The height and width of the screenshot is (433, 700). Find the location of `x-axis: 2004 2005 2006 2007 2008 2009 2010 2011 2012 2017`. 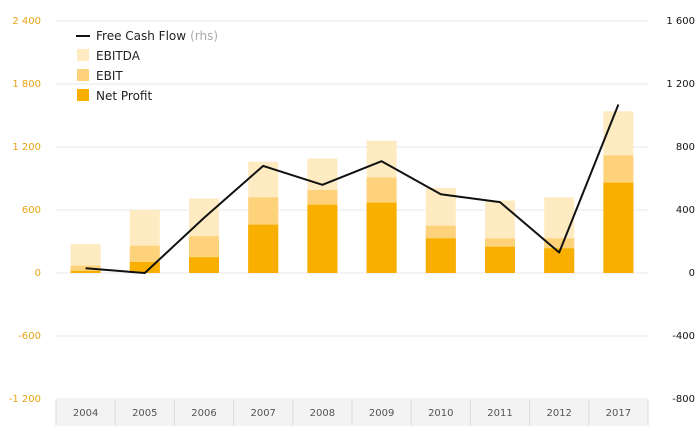

x-axis: 2004 2005 2006 2007 2008 2009 2010 2011 2012 2017 is located at coordinates (352, 413).